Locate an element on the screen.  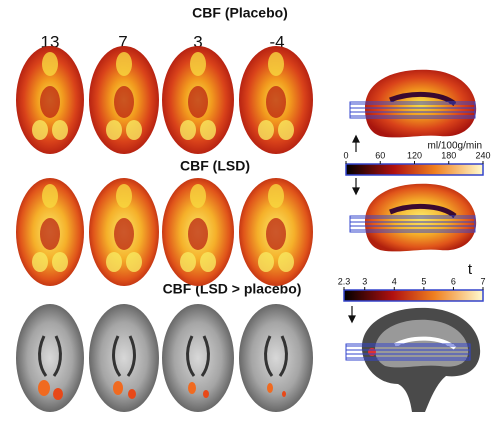
colorbar-tick-label: 60 is located at coordinates (380, 155).